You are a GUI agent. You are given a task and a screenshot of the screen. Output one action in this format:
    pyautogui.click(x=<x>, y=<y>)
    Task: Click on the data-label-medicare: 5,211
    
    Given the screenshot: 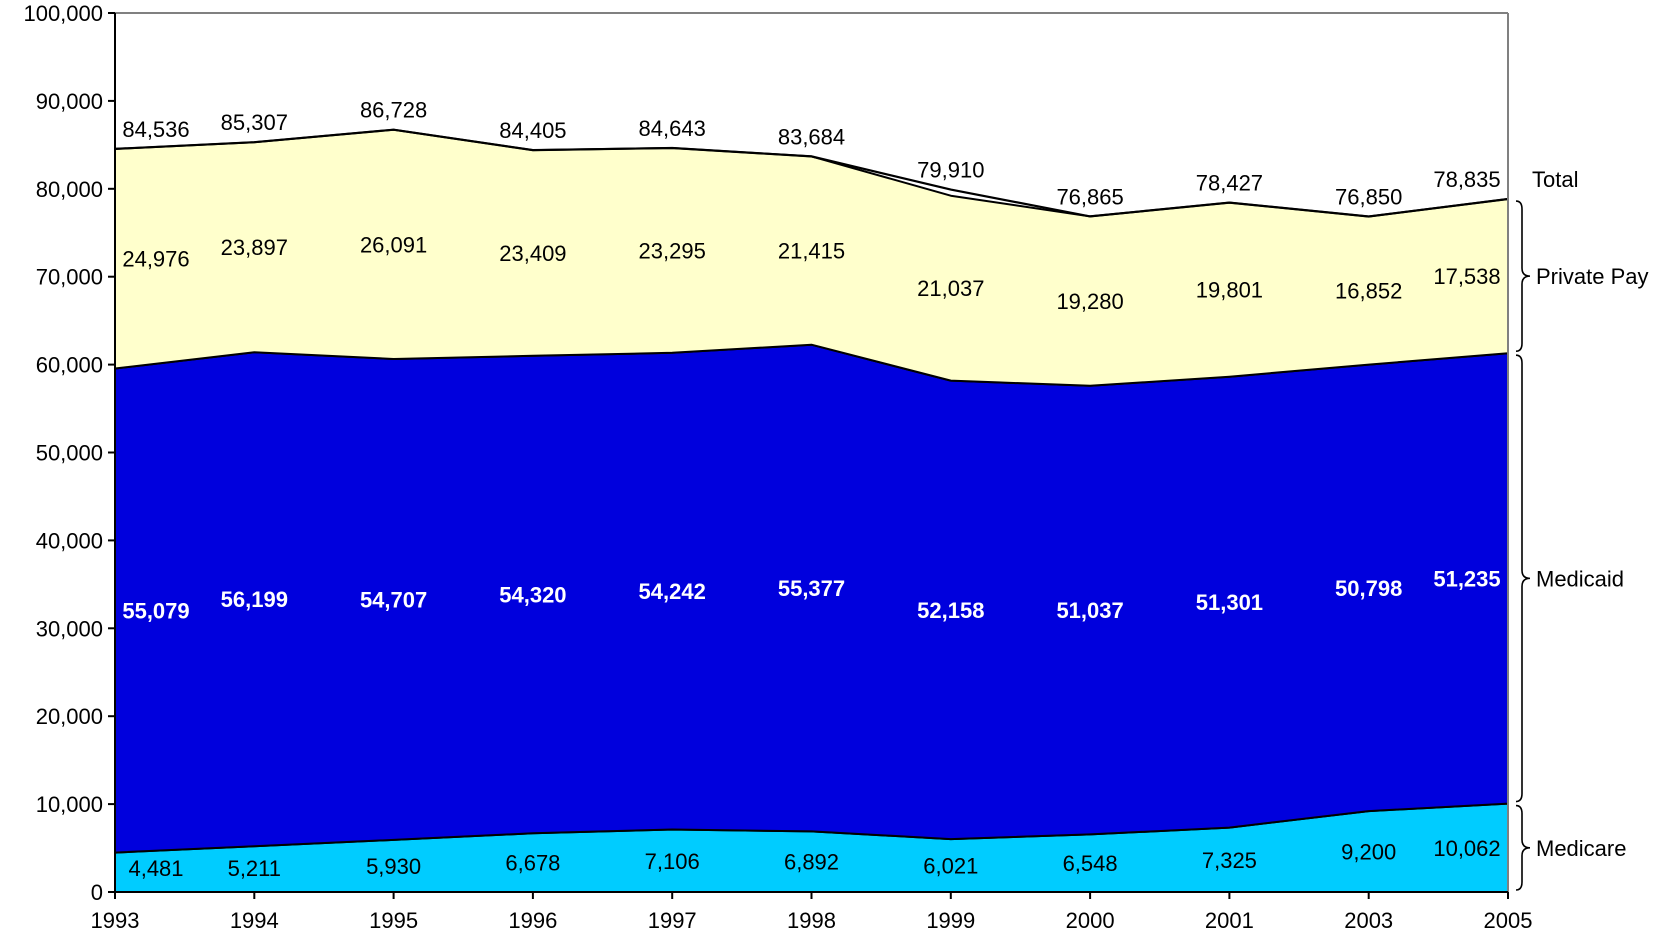 What is the action you would take?
    pyautogui.click(x=254, y=868)
    